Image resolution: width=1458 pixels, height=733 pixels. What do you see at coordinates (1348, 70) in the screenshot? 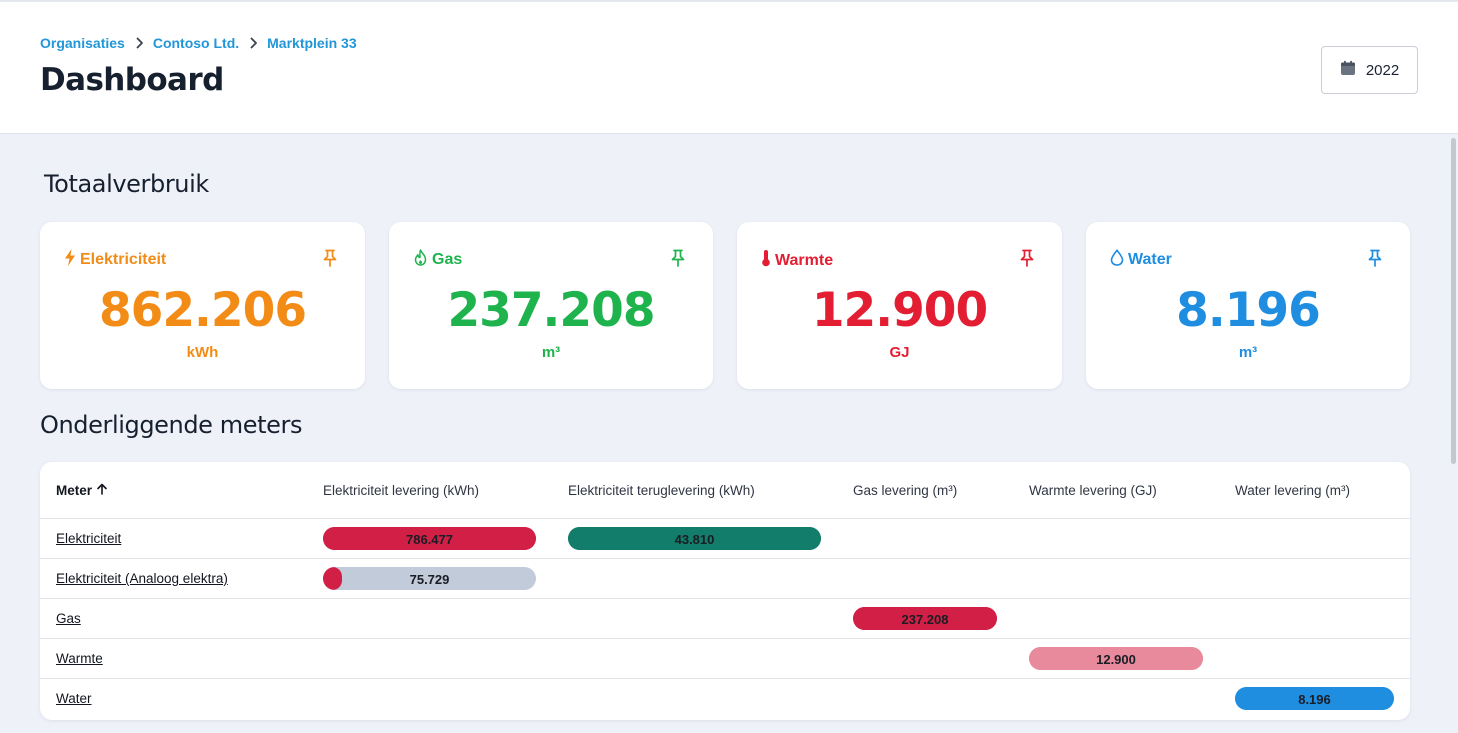
I see `calendar-icon` at bounding box center [1348, 70].